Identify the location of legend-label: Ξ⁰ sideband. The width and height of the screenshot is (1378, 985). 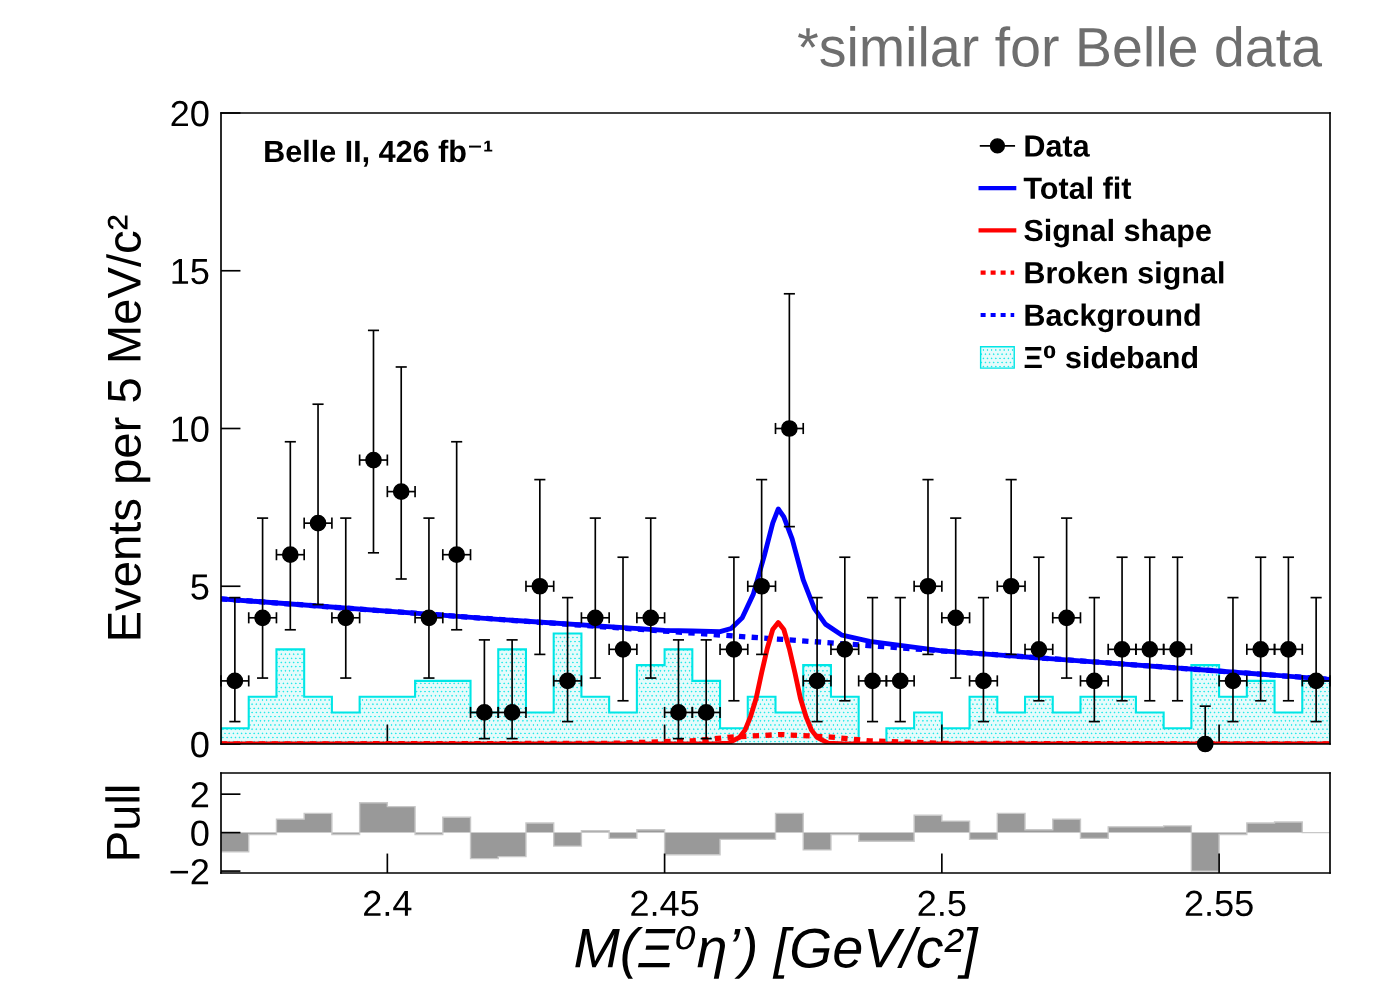
(1111, 357).